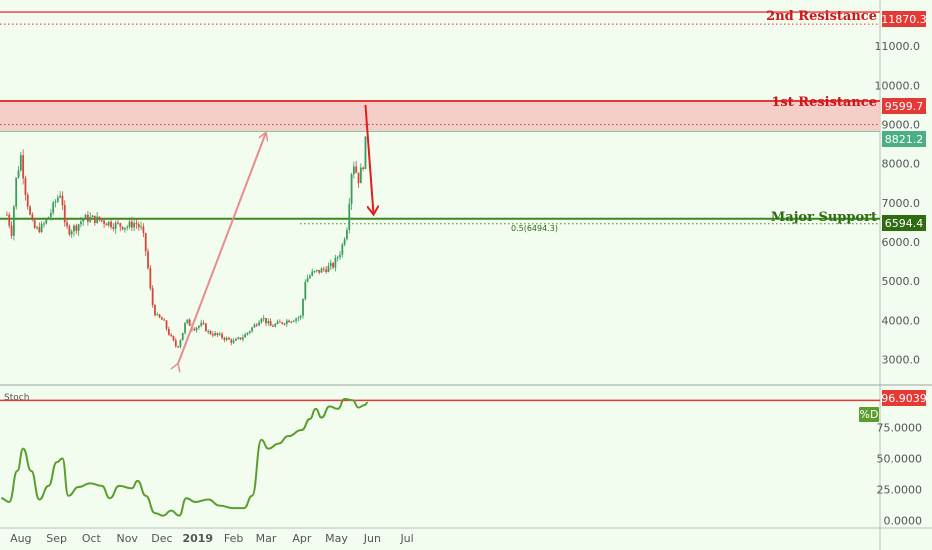 The width and height of the screenshot is (932, 550). Describe the element at coordinates (898, 85) in the screenshot. I see `price-tick-label: 10000.0` at that location.